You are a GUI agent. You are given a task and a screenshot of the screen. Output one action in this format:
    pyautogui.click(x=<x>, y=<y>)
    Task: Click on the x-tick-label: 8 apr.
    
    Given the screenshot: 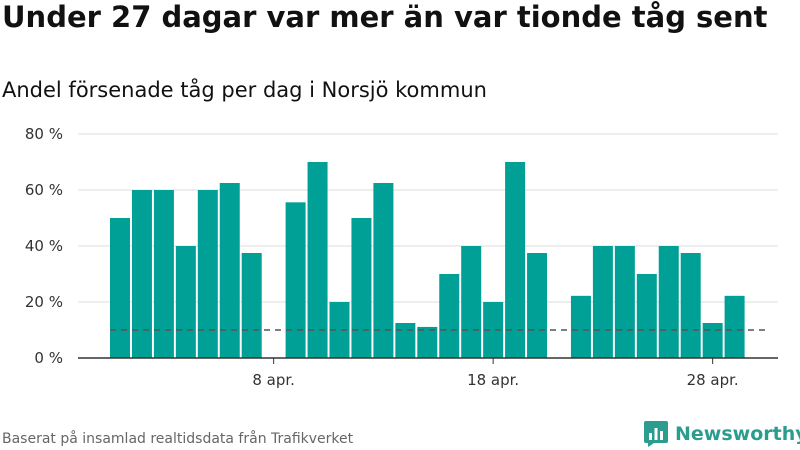 What is the action you would take?
    pyautogui.click(x=273, y=380)
    